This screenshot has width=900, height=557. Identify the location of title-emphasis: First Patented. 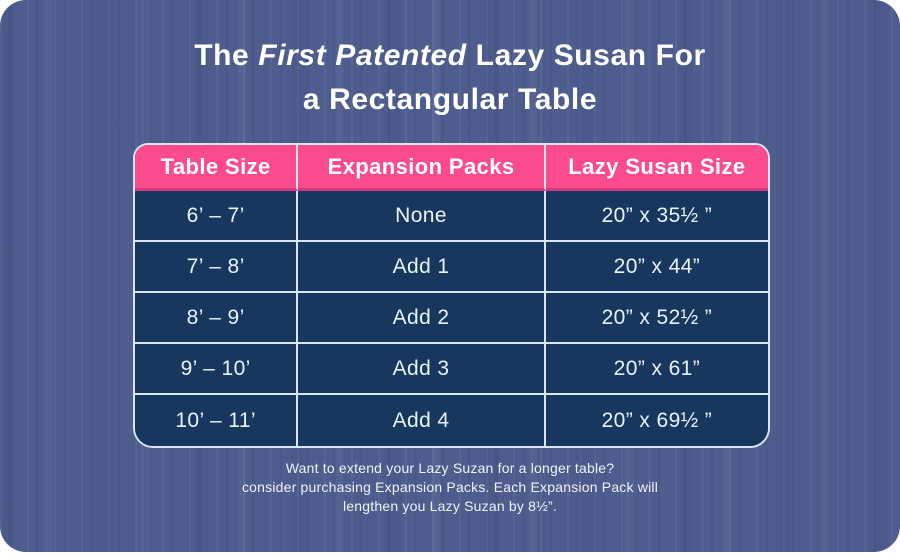
(362, 55).